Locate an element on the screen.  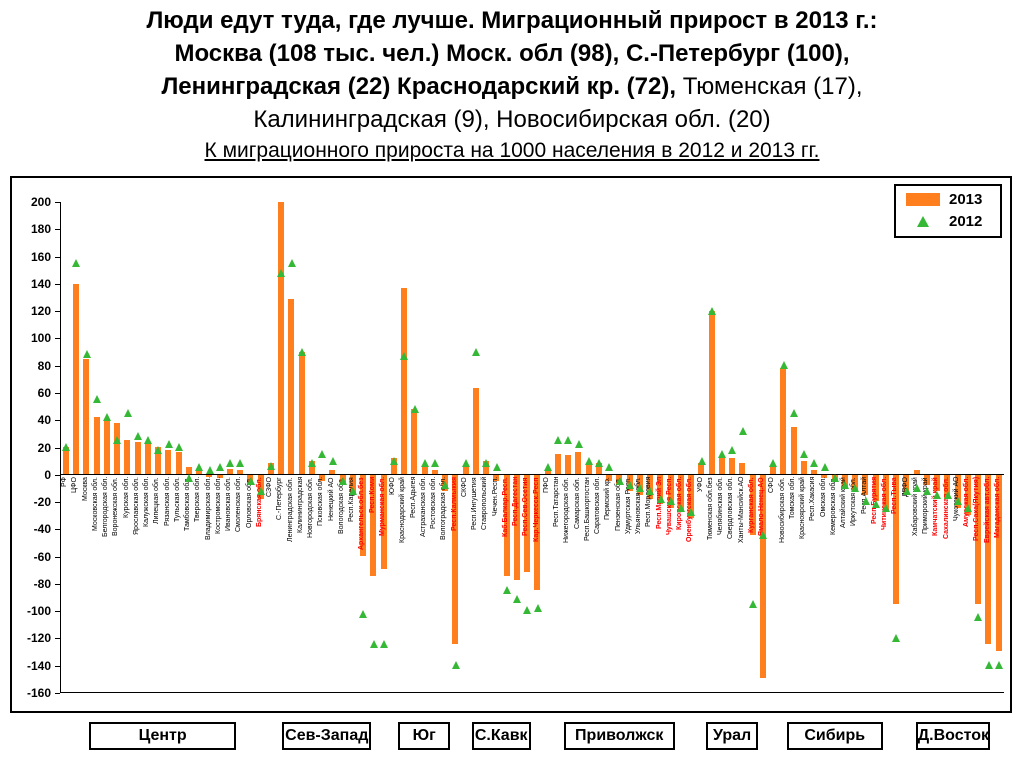
x-axis-label: Камчатский край is located at coordinates (936, 506).